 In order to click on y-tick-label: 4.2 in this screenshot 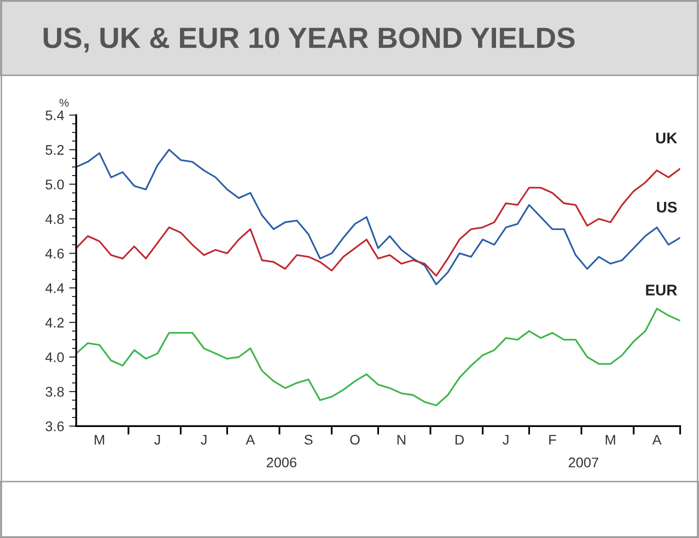, I will do `click(54, 323)`.